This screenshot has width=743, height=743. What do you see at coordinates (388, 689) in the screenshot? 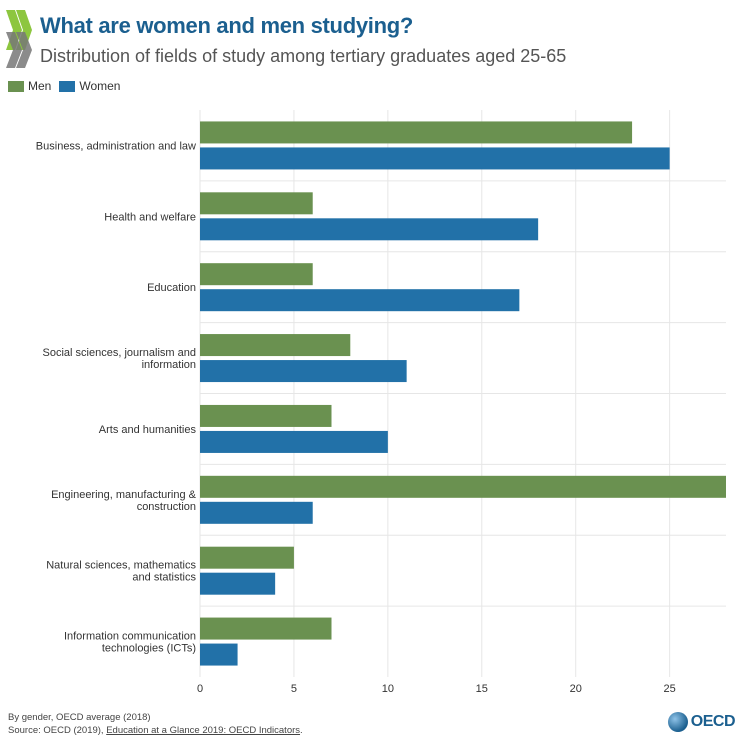
I see `x-tick-label-2: 10` at bounding box center [388, 689].